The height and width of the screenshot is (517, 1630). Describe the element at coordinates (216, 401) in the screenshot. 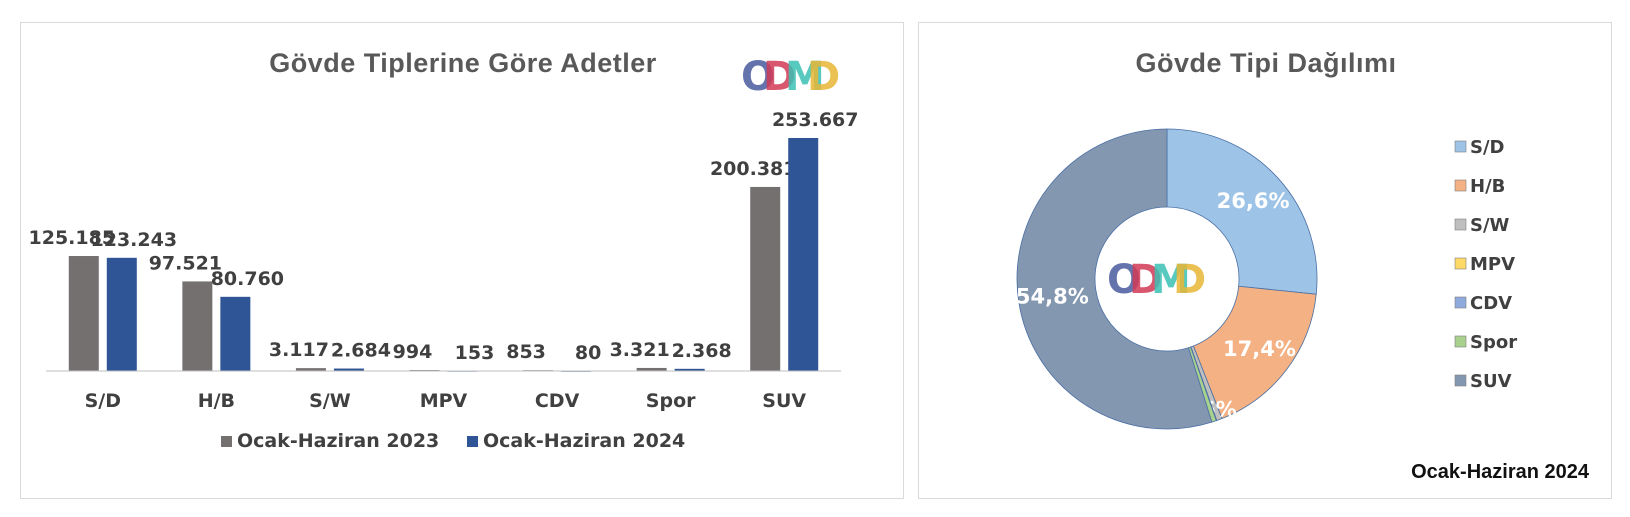

I see `category-label: H/B` at that location.